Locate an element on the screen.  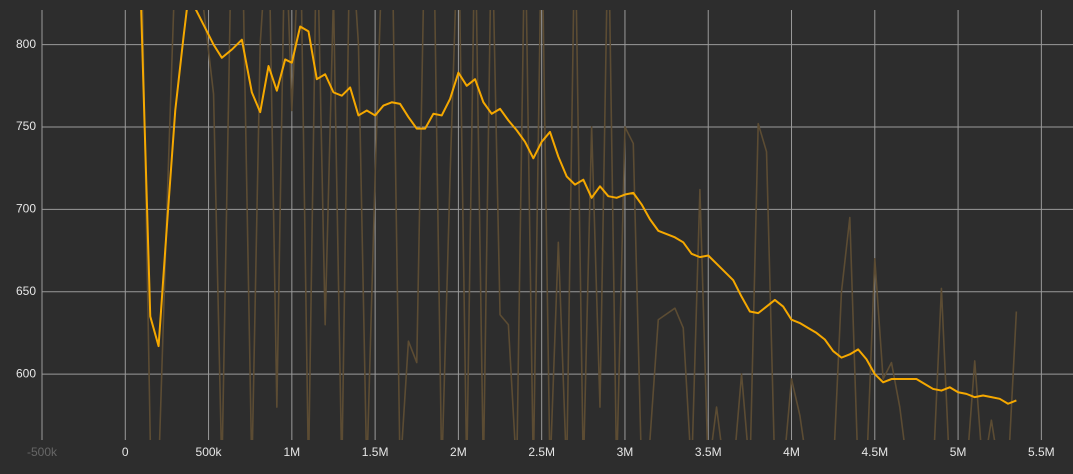
x-tick-label: 500k is located at coordinates (209, 452).